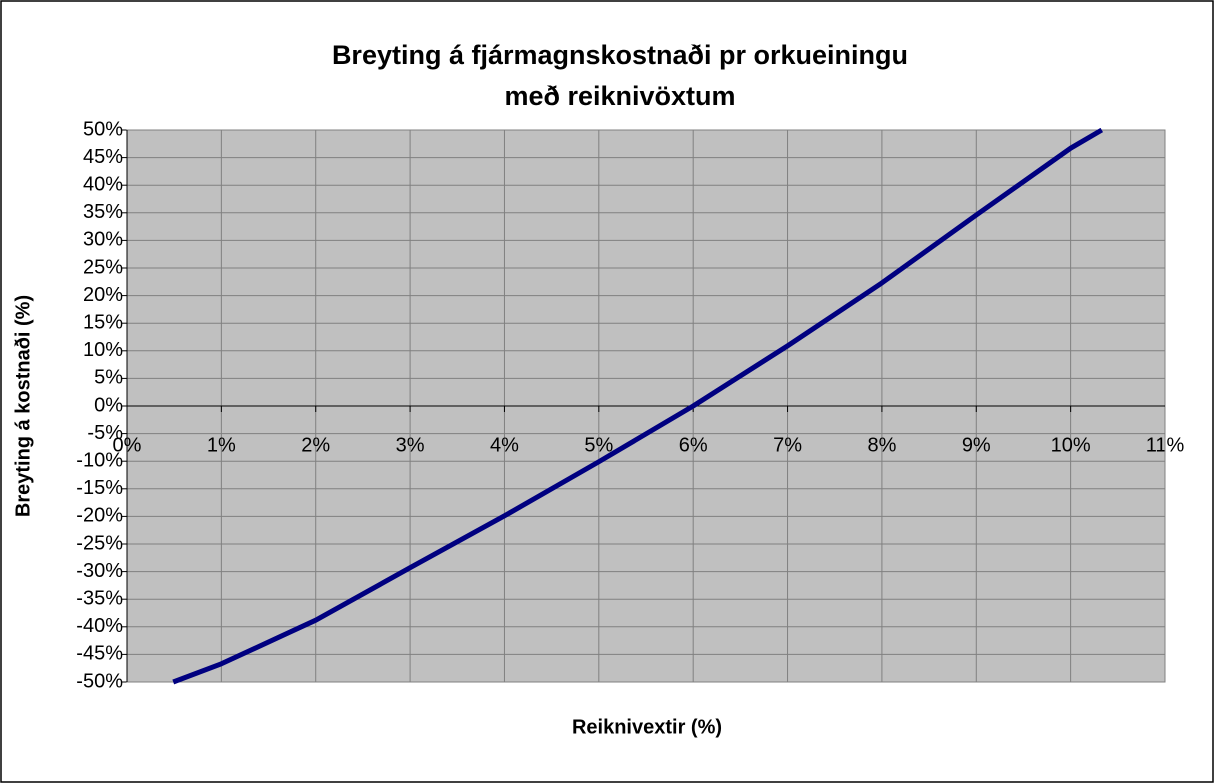  Describe the element at coordinates (1071, 445) in the screenshot. I see `x-tick-label: 10%` at that location.